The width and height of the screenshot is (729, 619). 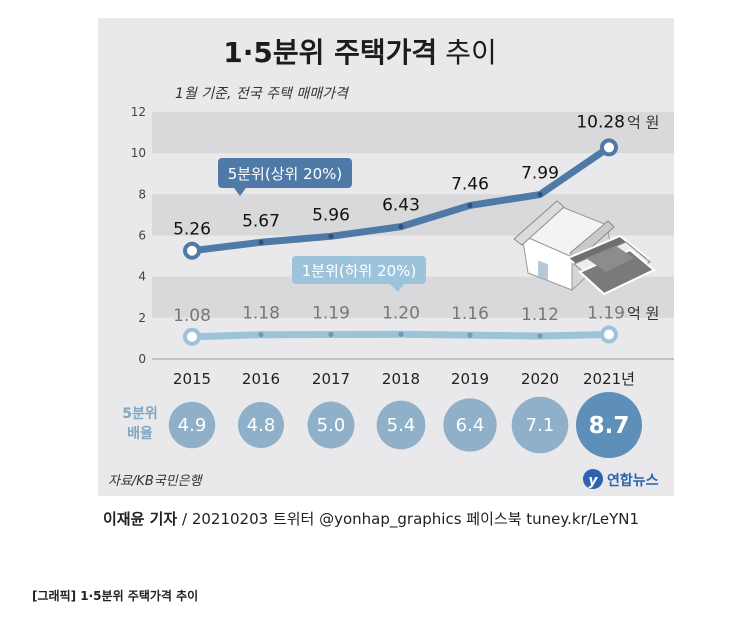 I want to click on y-tick-label: 2, so click(x=142, y=318).